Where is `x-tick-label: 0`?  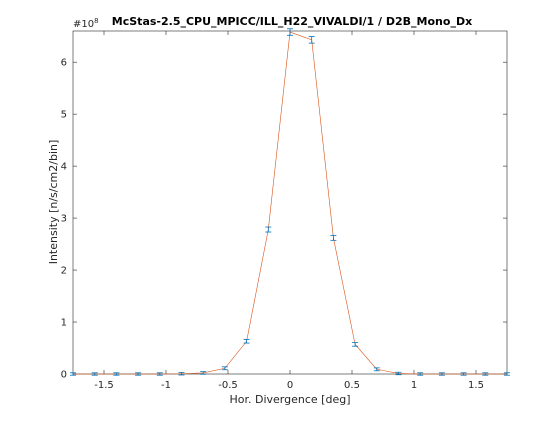 x-tick-label: 0 is located at coordinates (290, 385).